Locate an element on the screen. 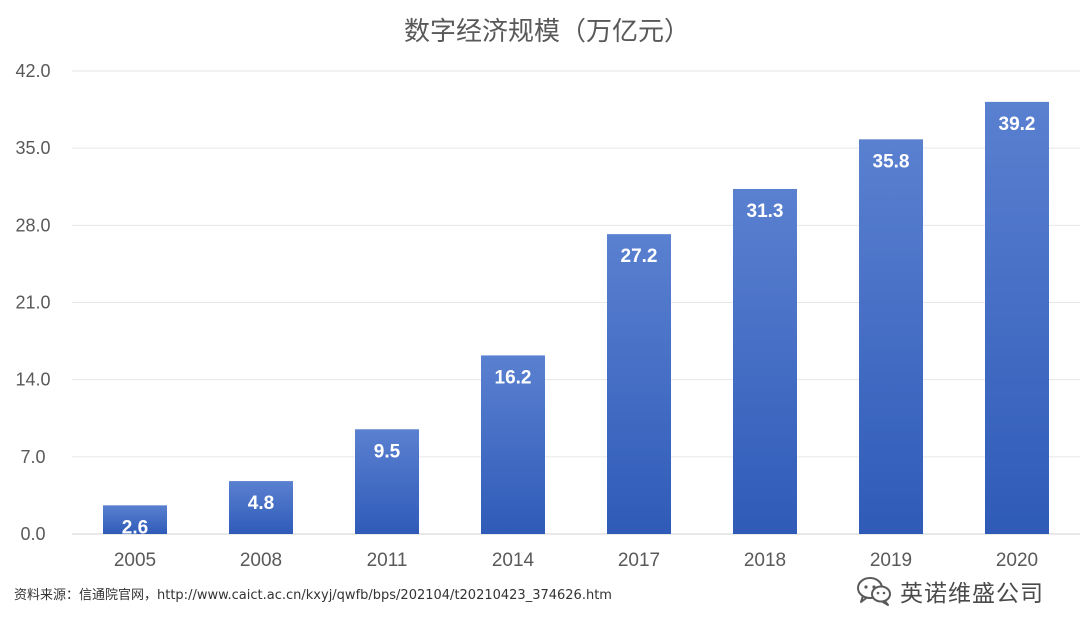  bar-2019 is located at coordinates (891, 336).